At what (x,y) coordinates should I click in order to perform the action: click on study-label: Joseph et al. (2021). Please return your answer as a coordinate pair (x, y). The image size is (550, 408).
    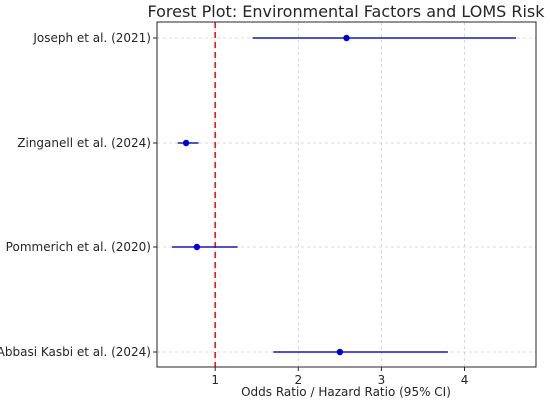
    Looking at the image, I should click on (91, 38).